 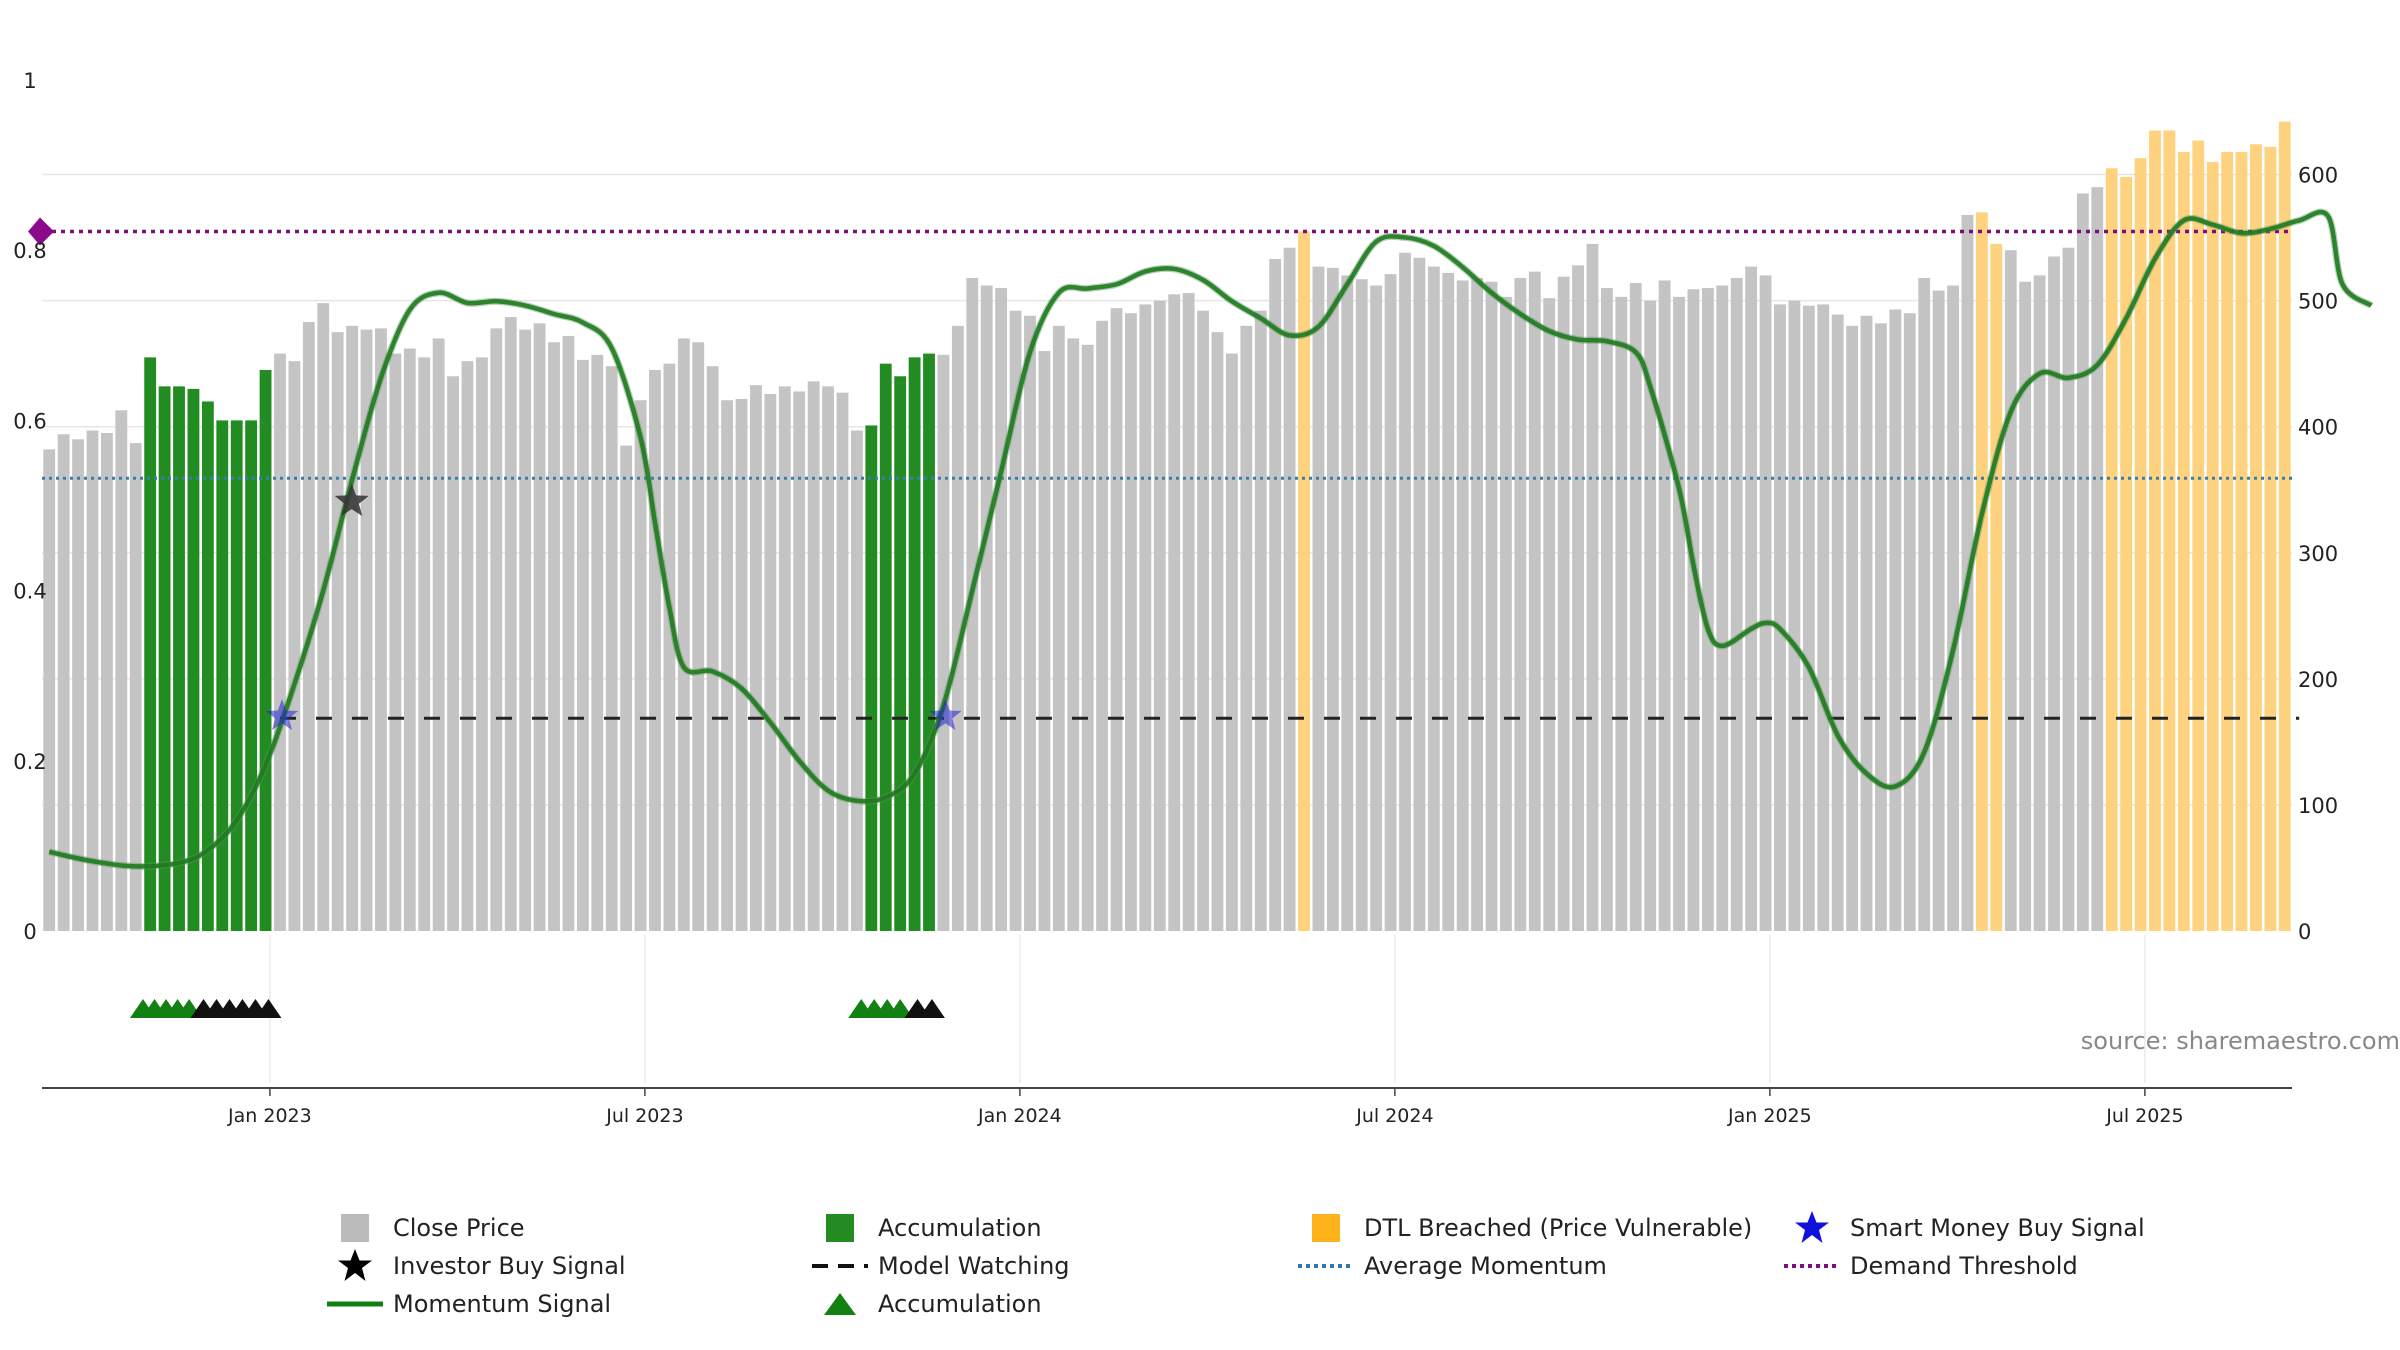 What do you see at coordinates (459, 1228) in the screenshot?
I see `legend-label: Close Price` at bounding box center [459, 1228].